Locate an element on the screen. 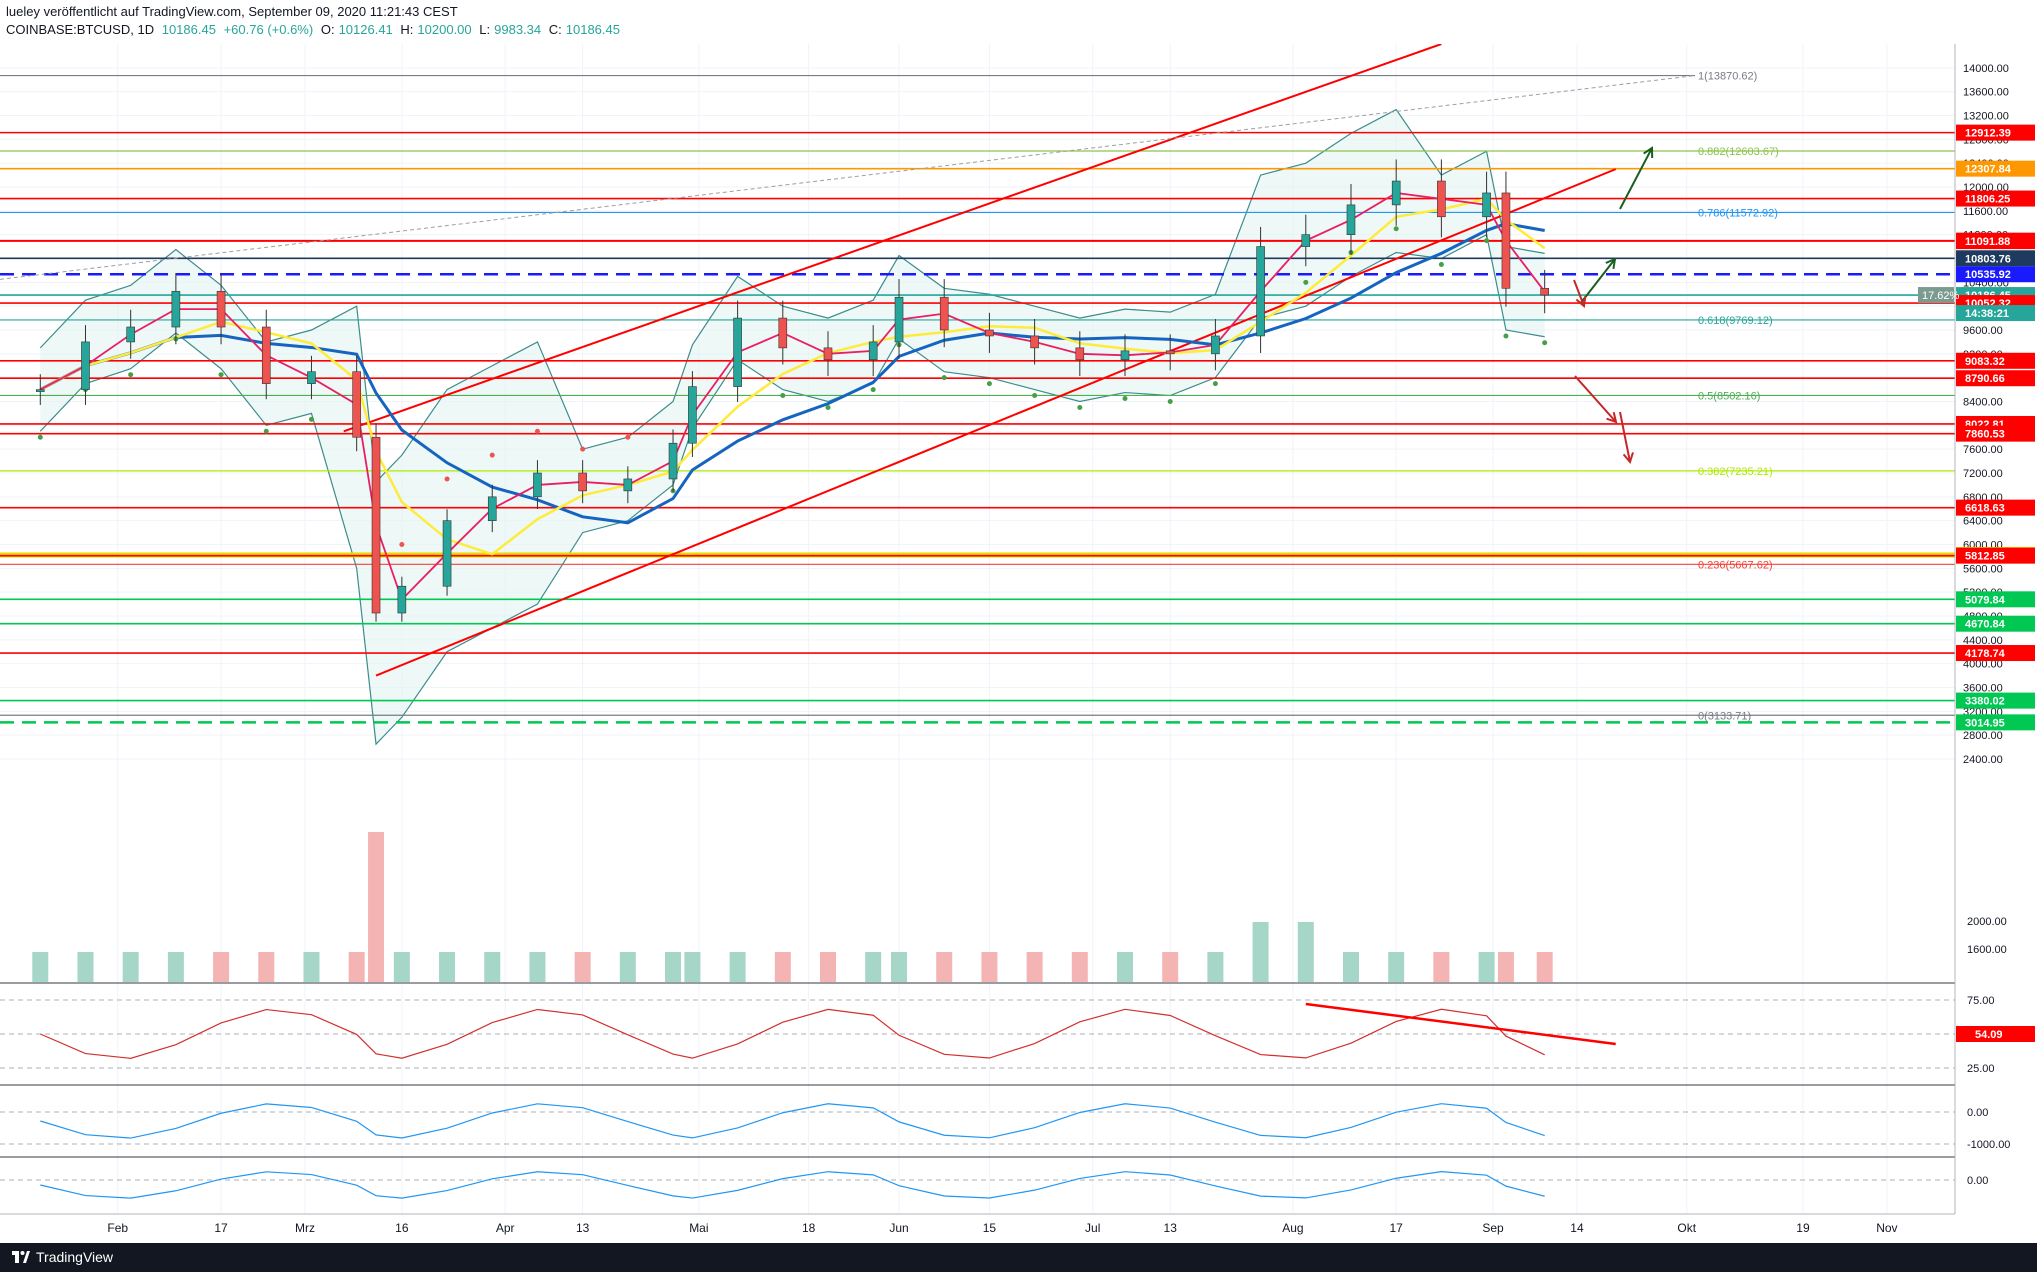  price-change: +60.76 (+0.6%) is located at coordinates (268, 29).